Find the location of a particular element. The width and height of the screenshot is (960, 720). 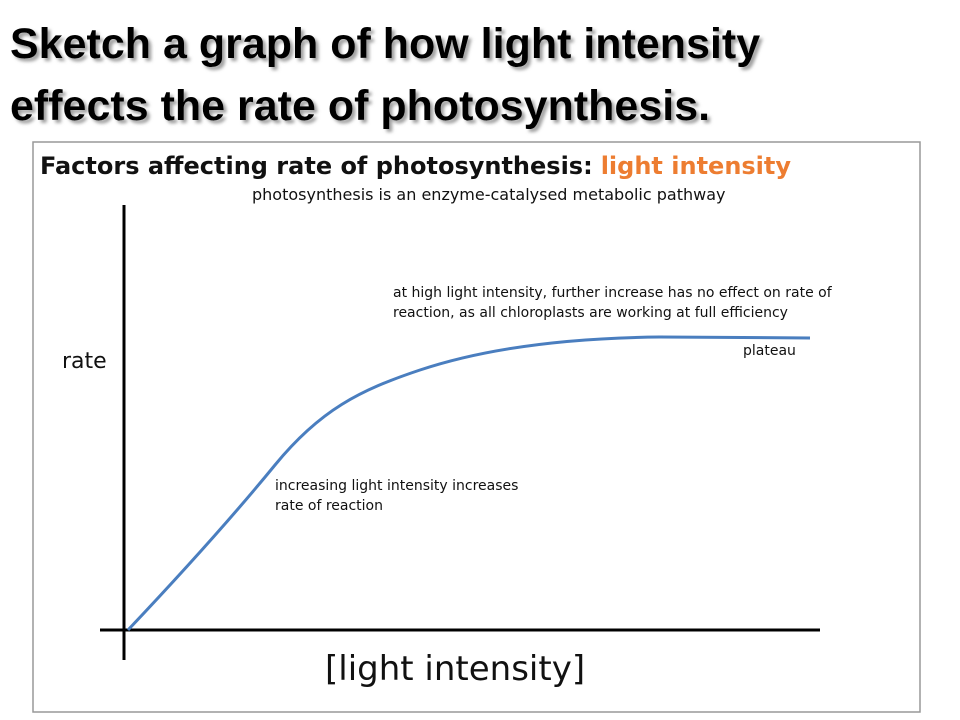

heading-highlight: light intensity is located at coordinates (696, 166).